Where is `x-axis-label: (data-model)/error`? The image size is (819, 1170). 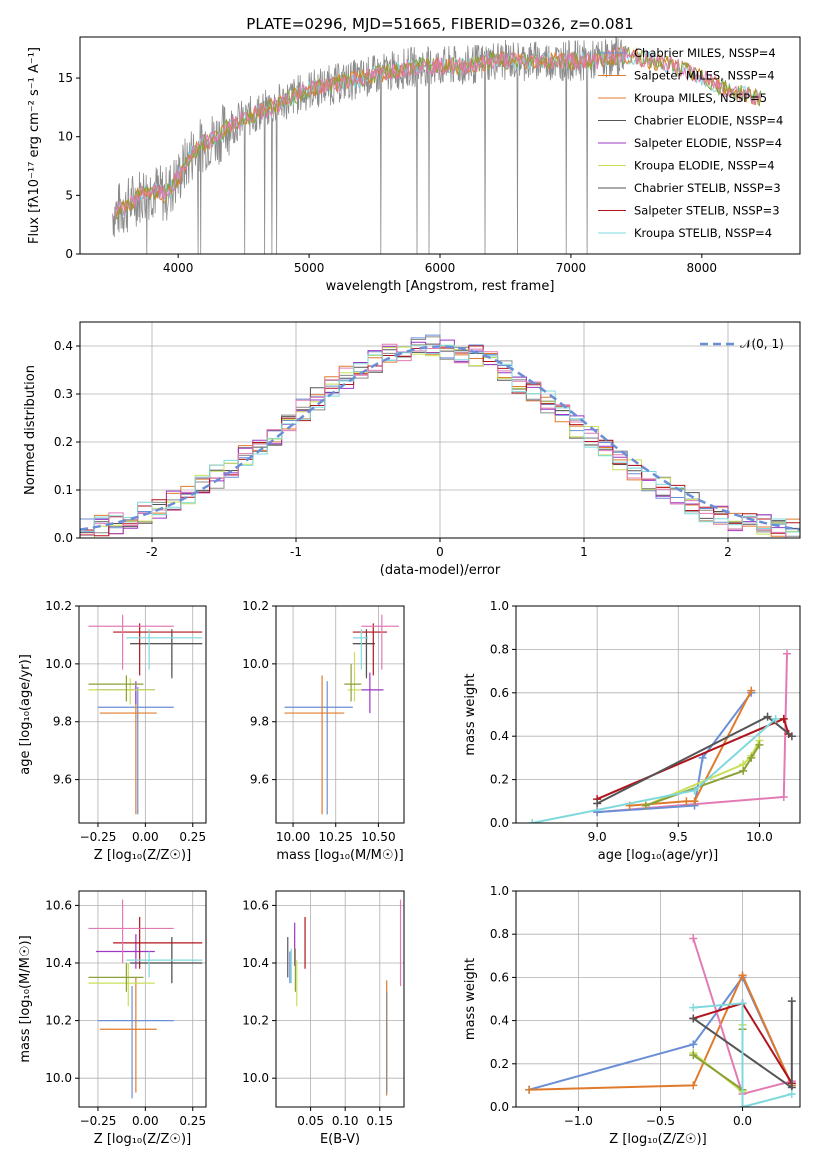 x-axis-label: (data-model)/error is located at coordinates (440, 570).